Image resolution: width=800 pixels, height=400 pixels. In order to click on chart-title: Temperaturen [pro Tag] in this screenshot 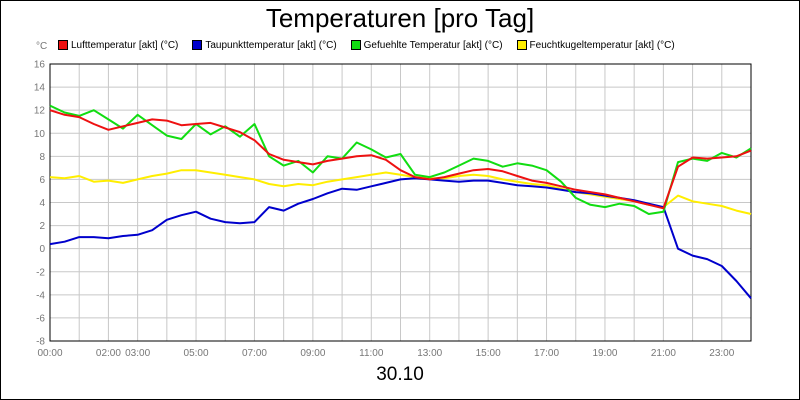, I will do `click(400, 18)`.